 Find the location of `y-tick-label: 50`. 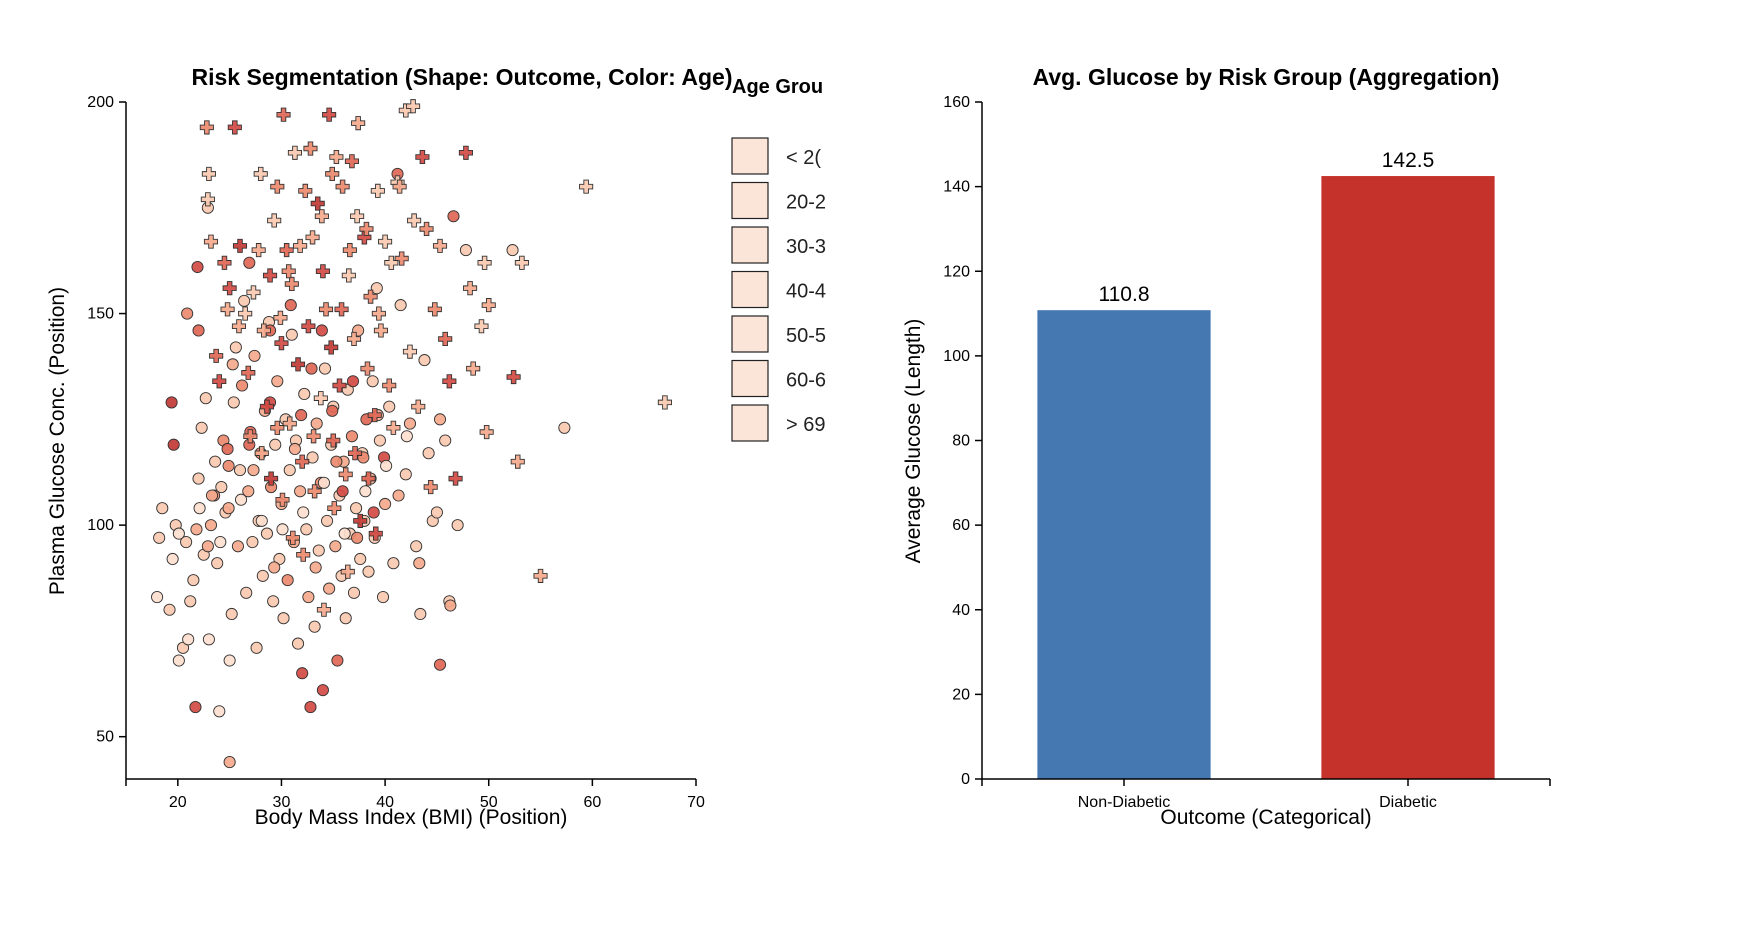

y-tick-label: 50 is located at coordinates (105, 737).